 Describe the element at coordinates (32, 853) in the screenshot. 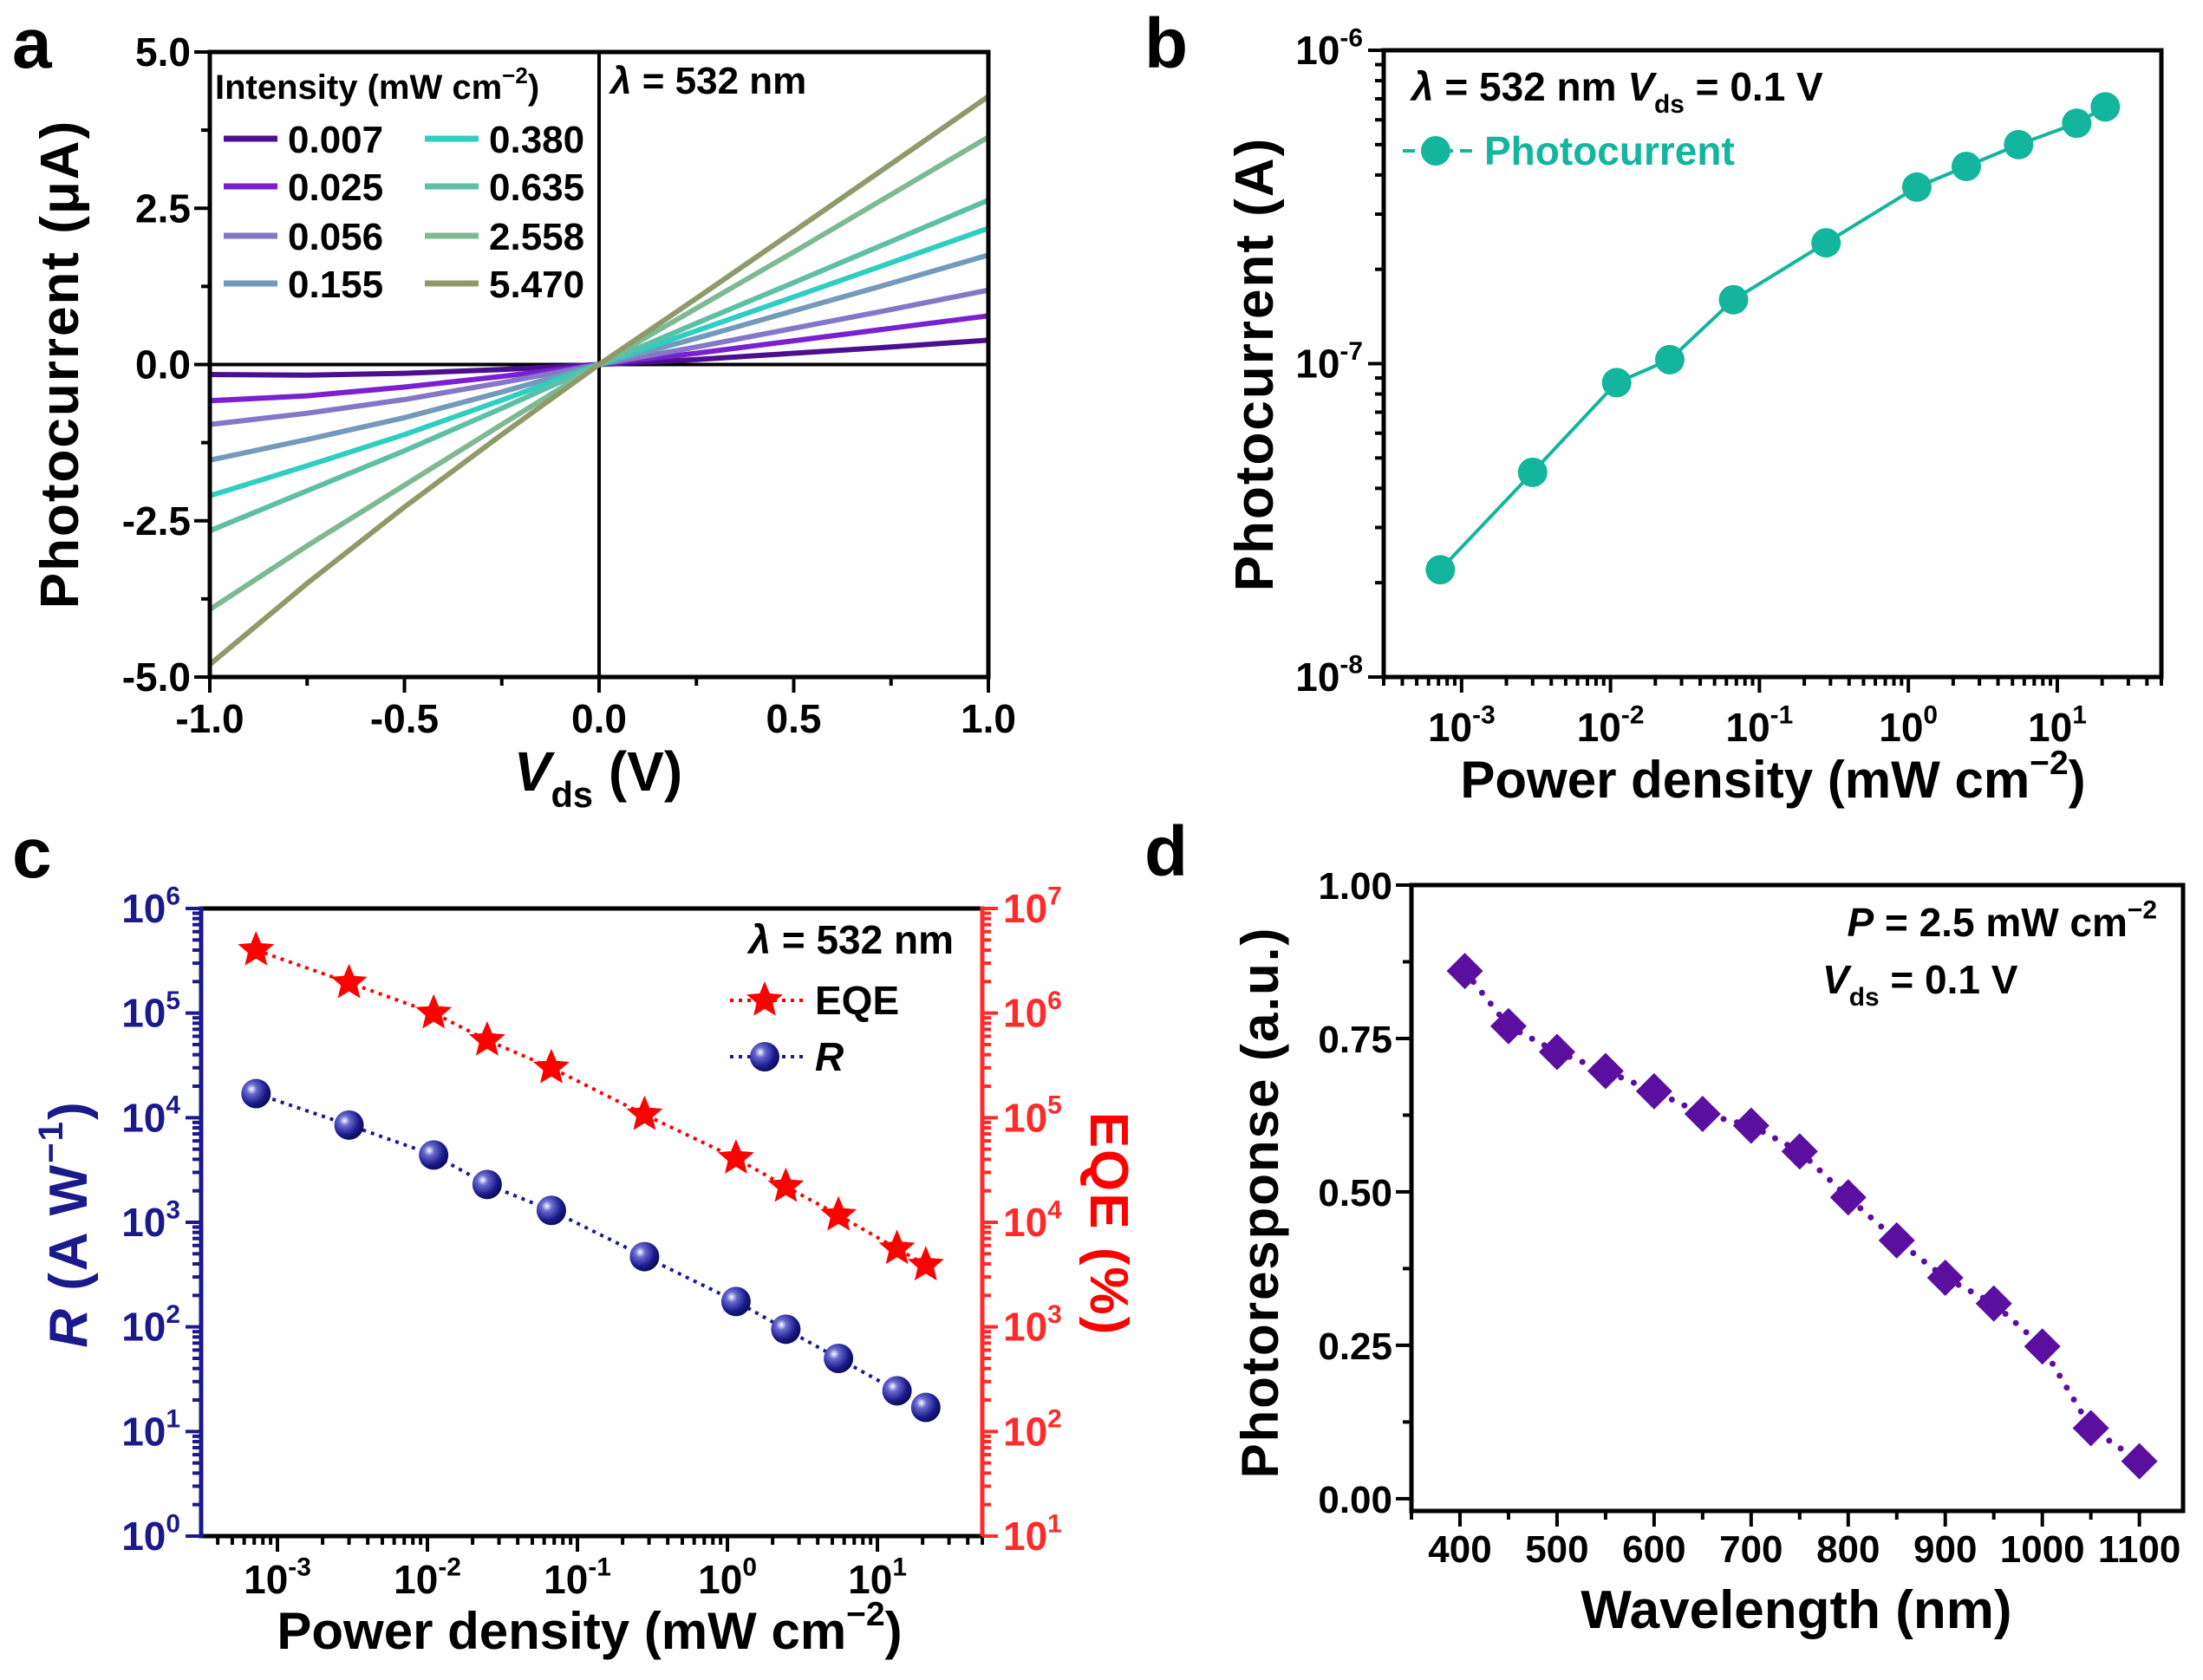

I see `panel-label: c` at that location.